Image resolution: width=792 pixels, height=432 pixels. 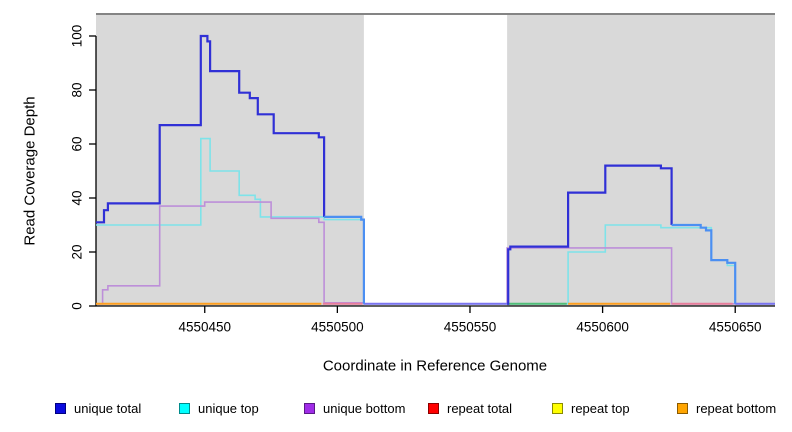 What do you see at coordinates (205, 327) in the screenshot?
I see `x-tick-label: 4550450` at bounding box center [205, 327].